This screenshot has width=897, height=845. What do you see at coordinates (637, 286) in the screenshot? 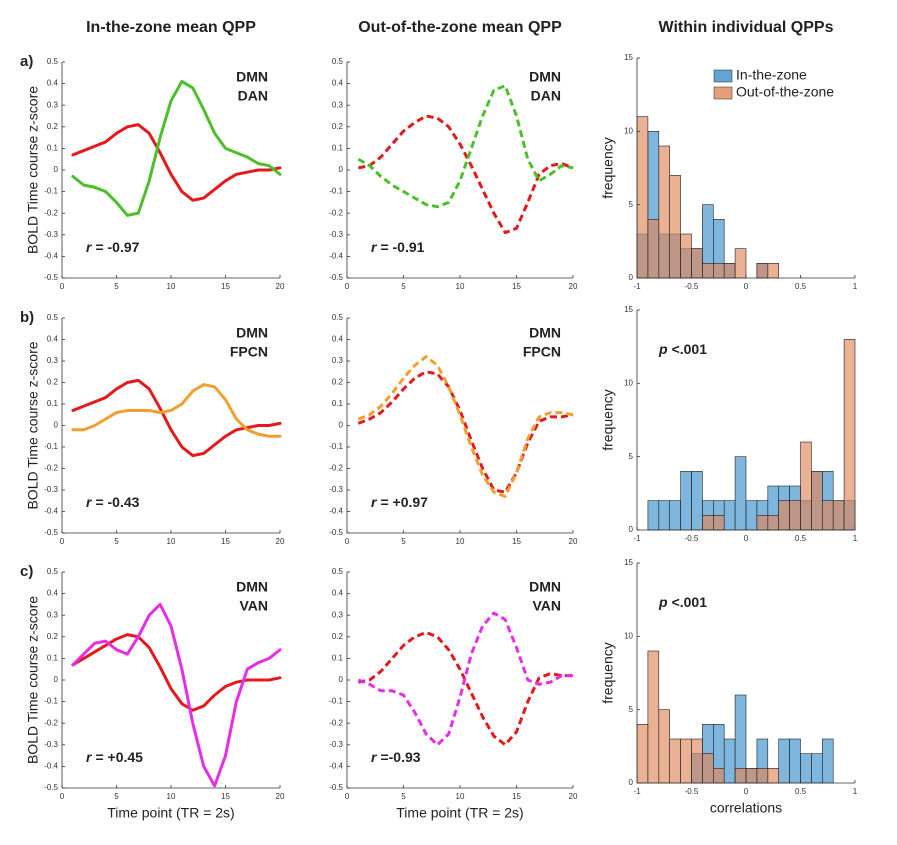
I see `x-tick-label: -1` at bounding box center [637, 286].